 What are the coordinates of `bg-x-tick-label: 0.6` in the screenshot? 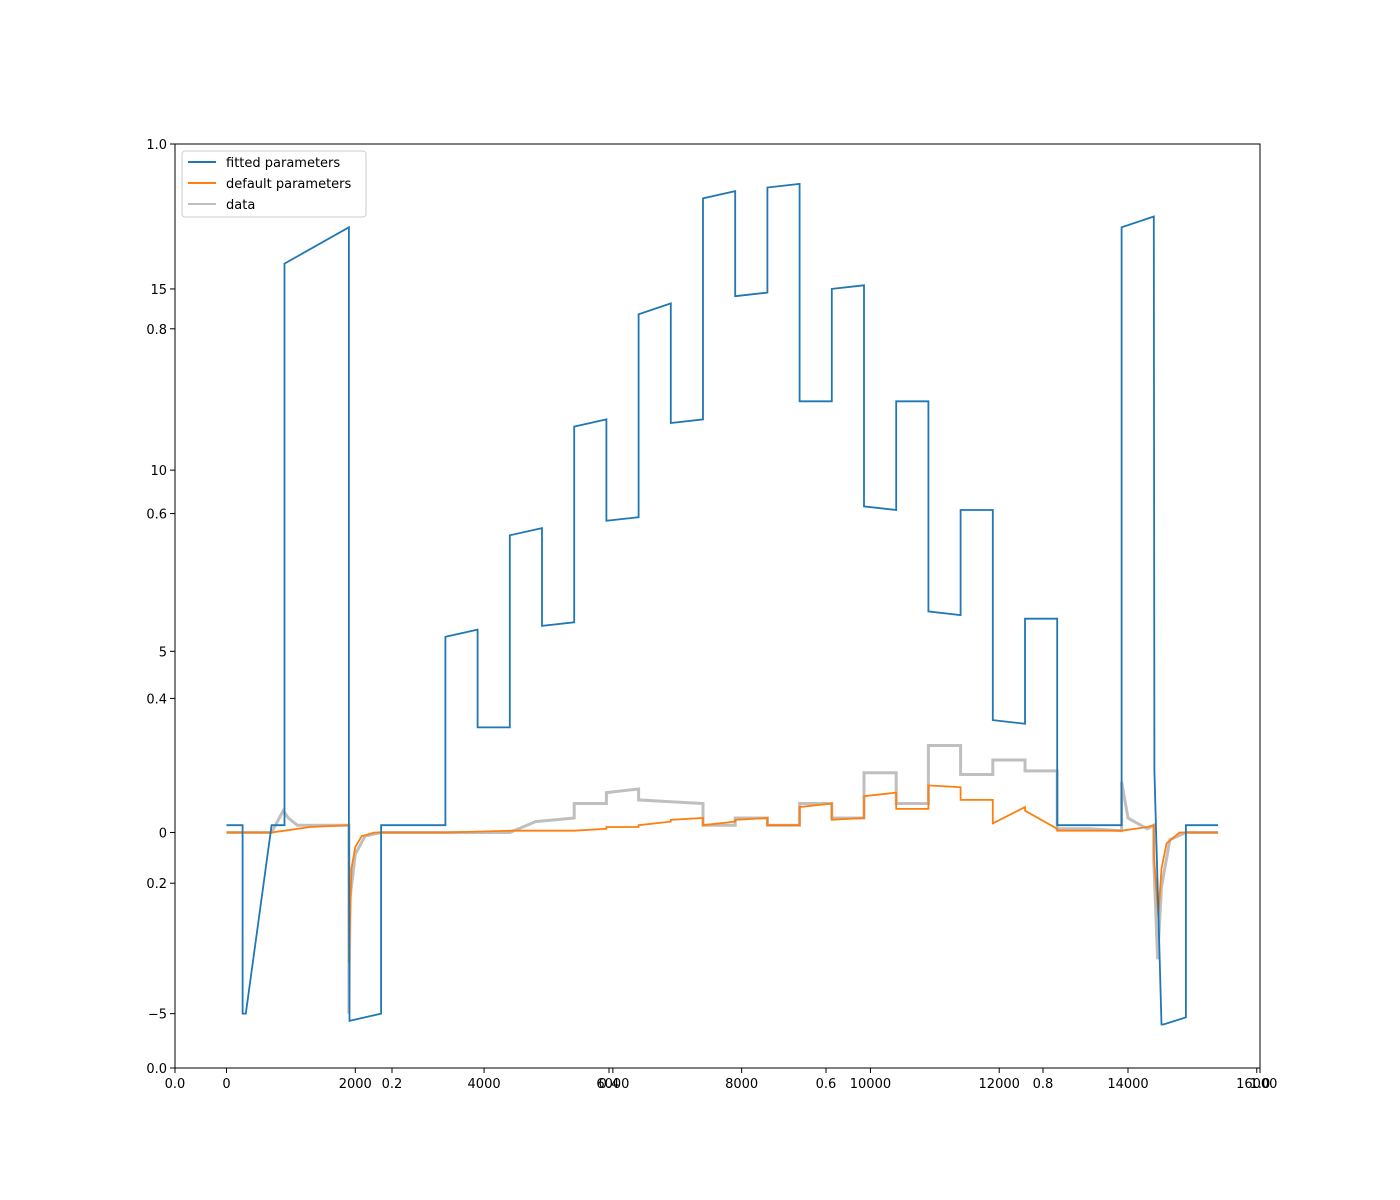 It's located at (826, 1084).